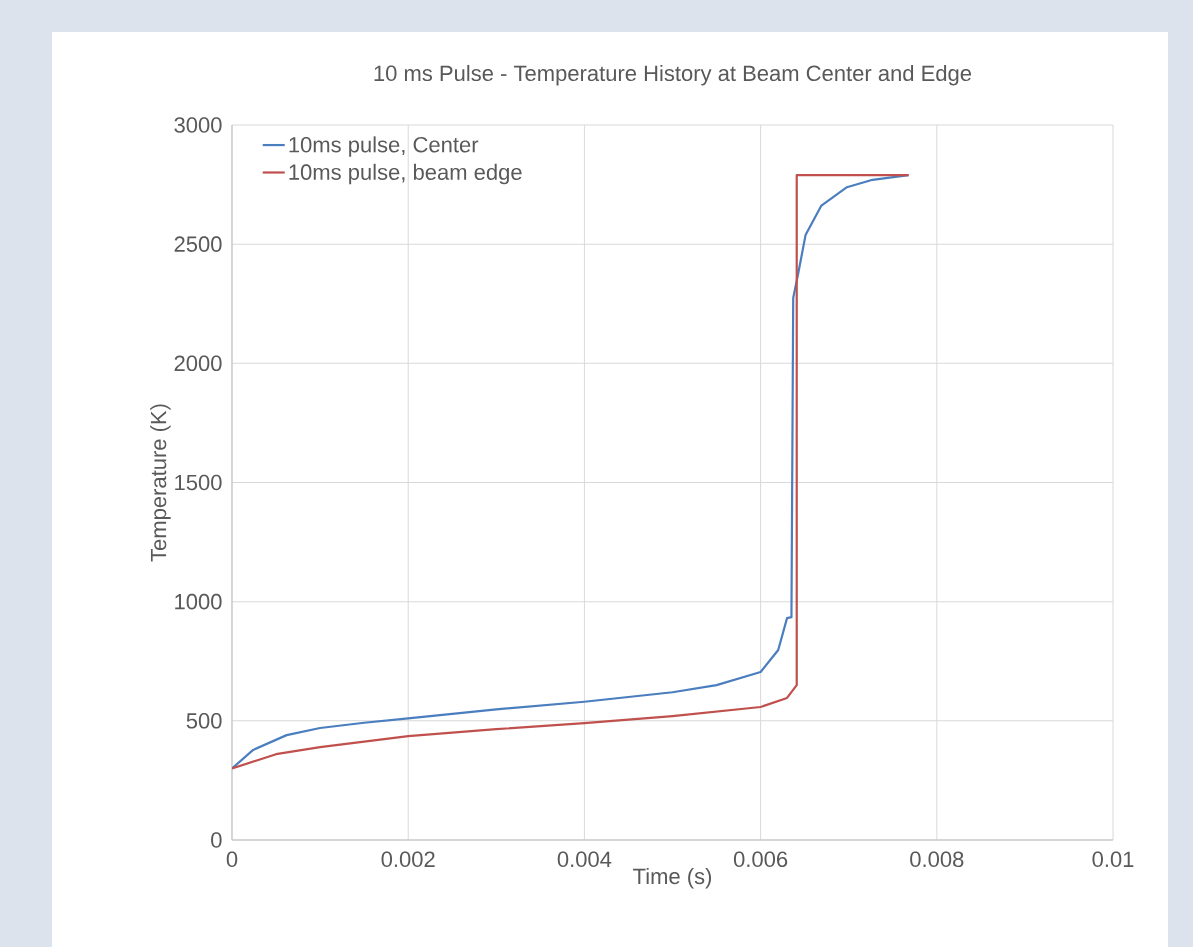  Describe the element at coordinates (584, 859) in the screenshot. I see `x-tick-label: 0.004` at that location.